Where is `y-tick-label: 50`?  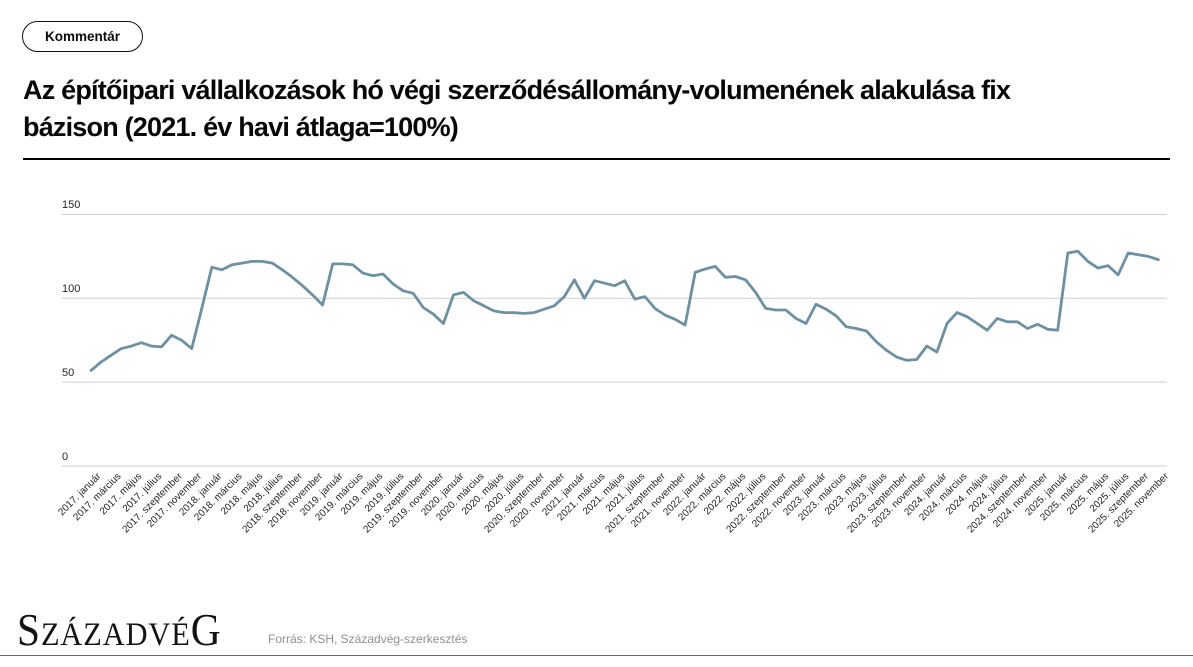
y-tick-label: 50 is located at coordinates (68, 373).